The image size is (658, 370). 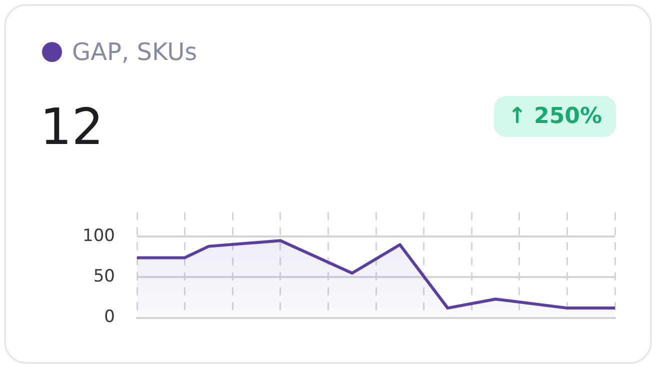 What do you see at coordinates (109, 317) in the screenshot?
I see `y-tick-label: 0` at bounding box center [109, 317].